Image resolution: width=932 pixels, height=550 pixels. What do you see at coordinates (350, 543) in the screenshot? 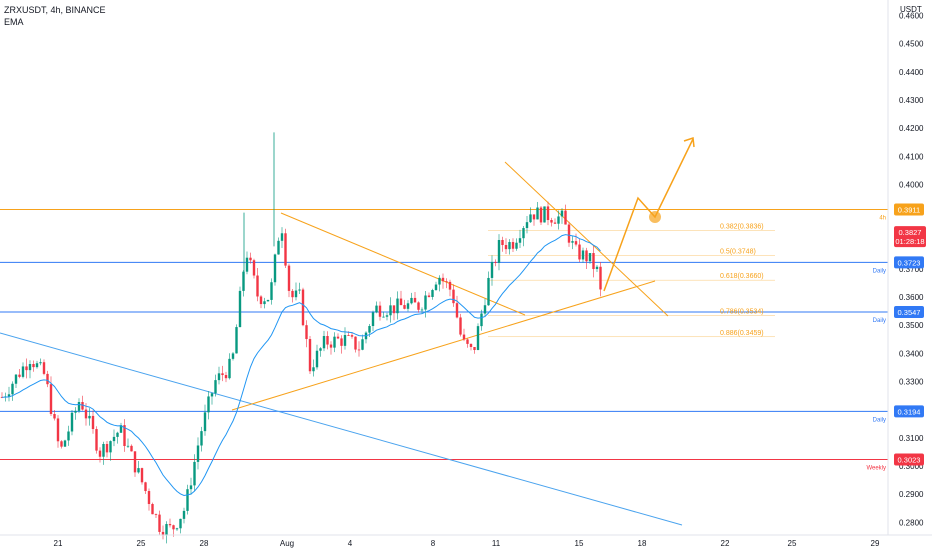
I see `time-tick-label: 4` at bounding box center [350, 543].